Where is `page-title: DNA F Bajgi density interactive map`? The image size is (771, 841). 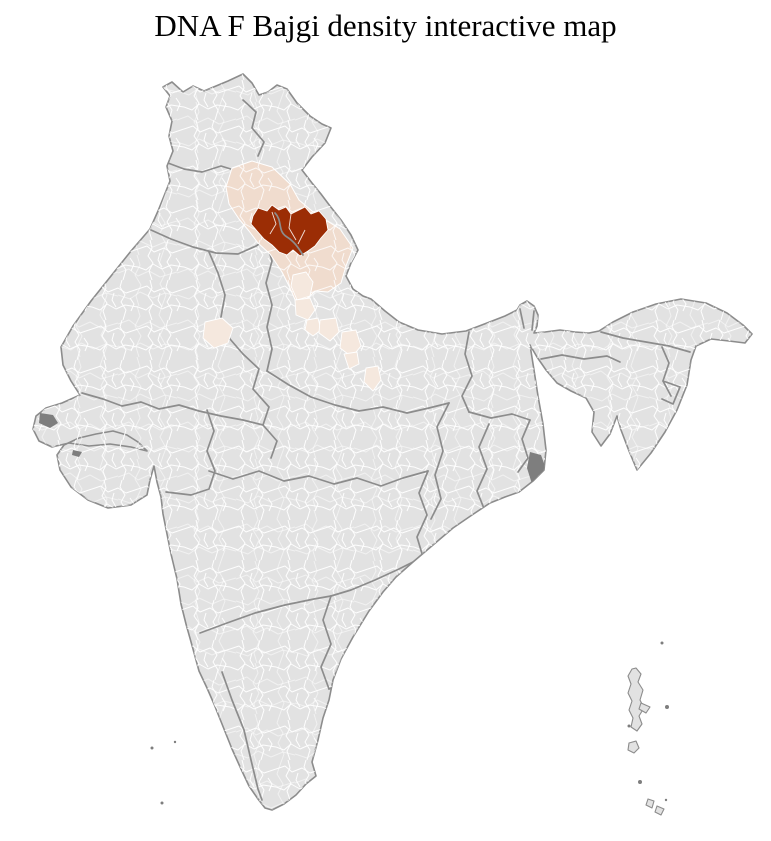
page-title: DNA F Bajgi density interactive map is located at coordinates (385, 25).